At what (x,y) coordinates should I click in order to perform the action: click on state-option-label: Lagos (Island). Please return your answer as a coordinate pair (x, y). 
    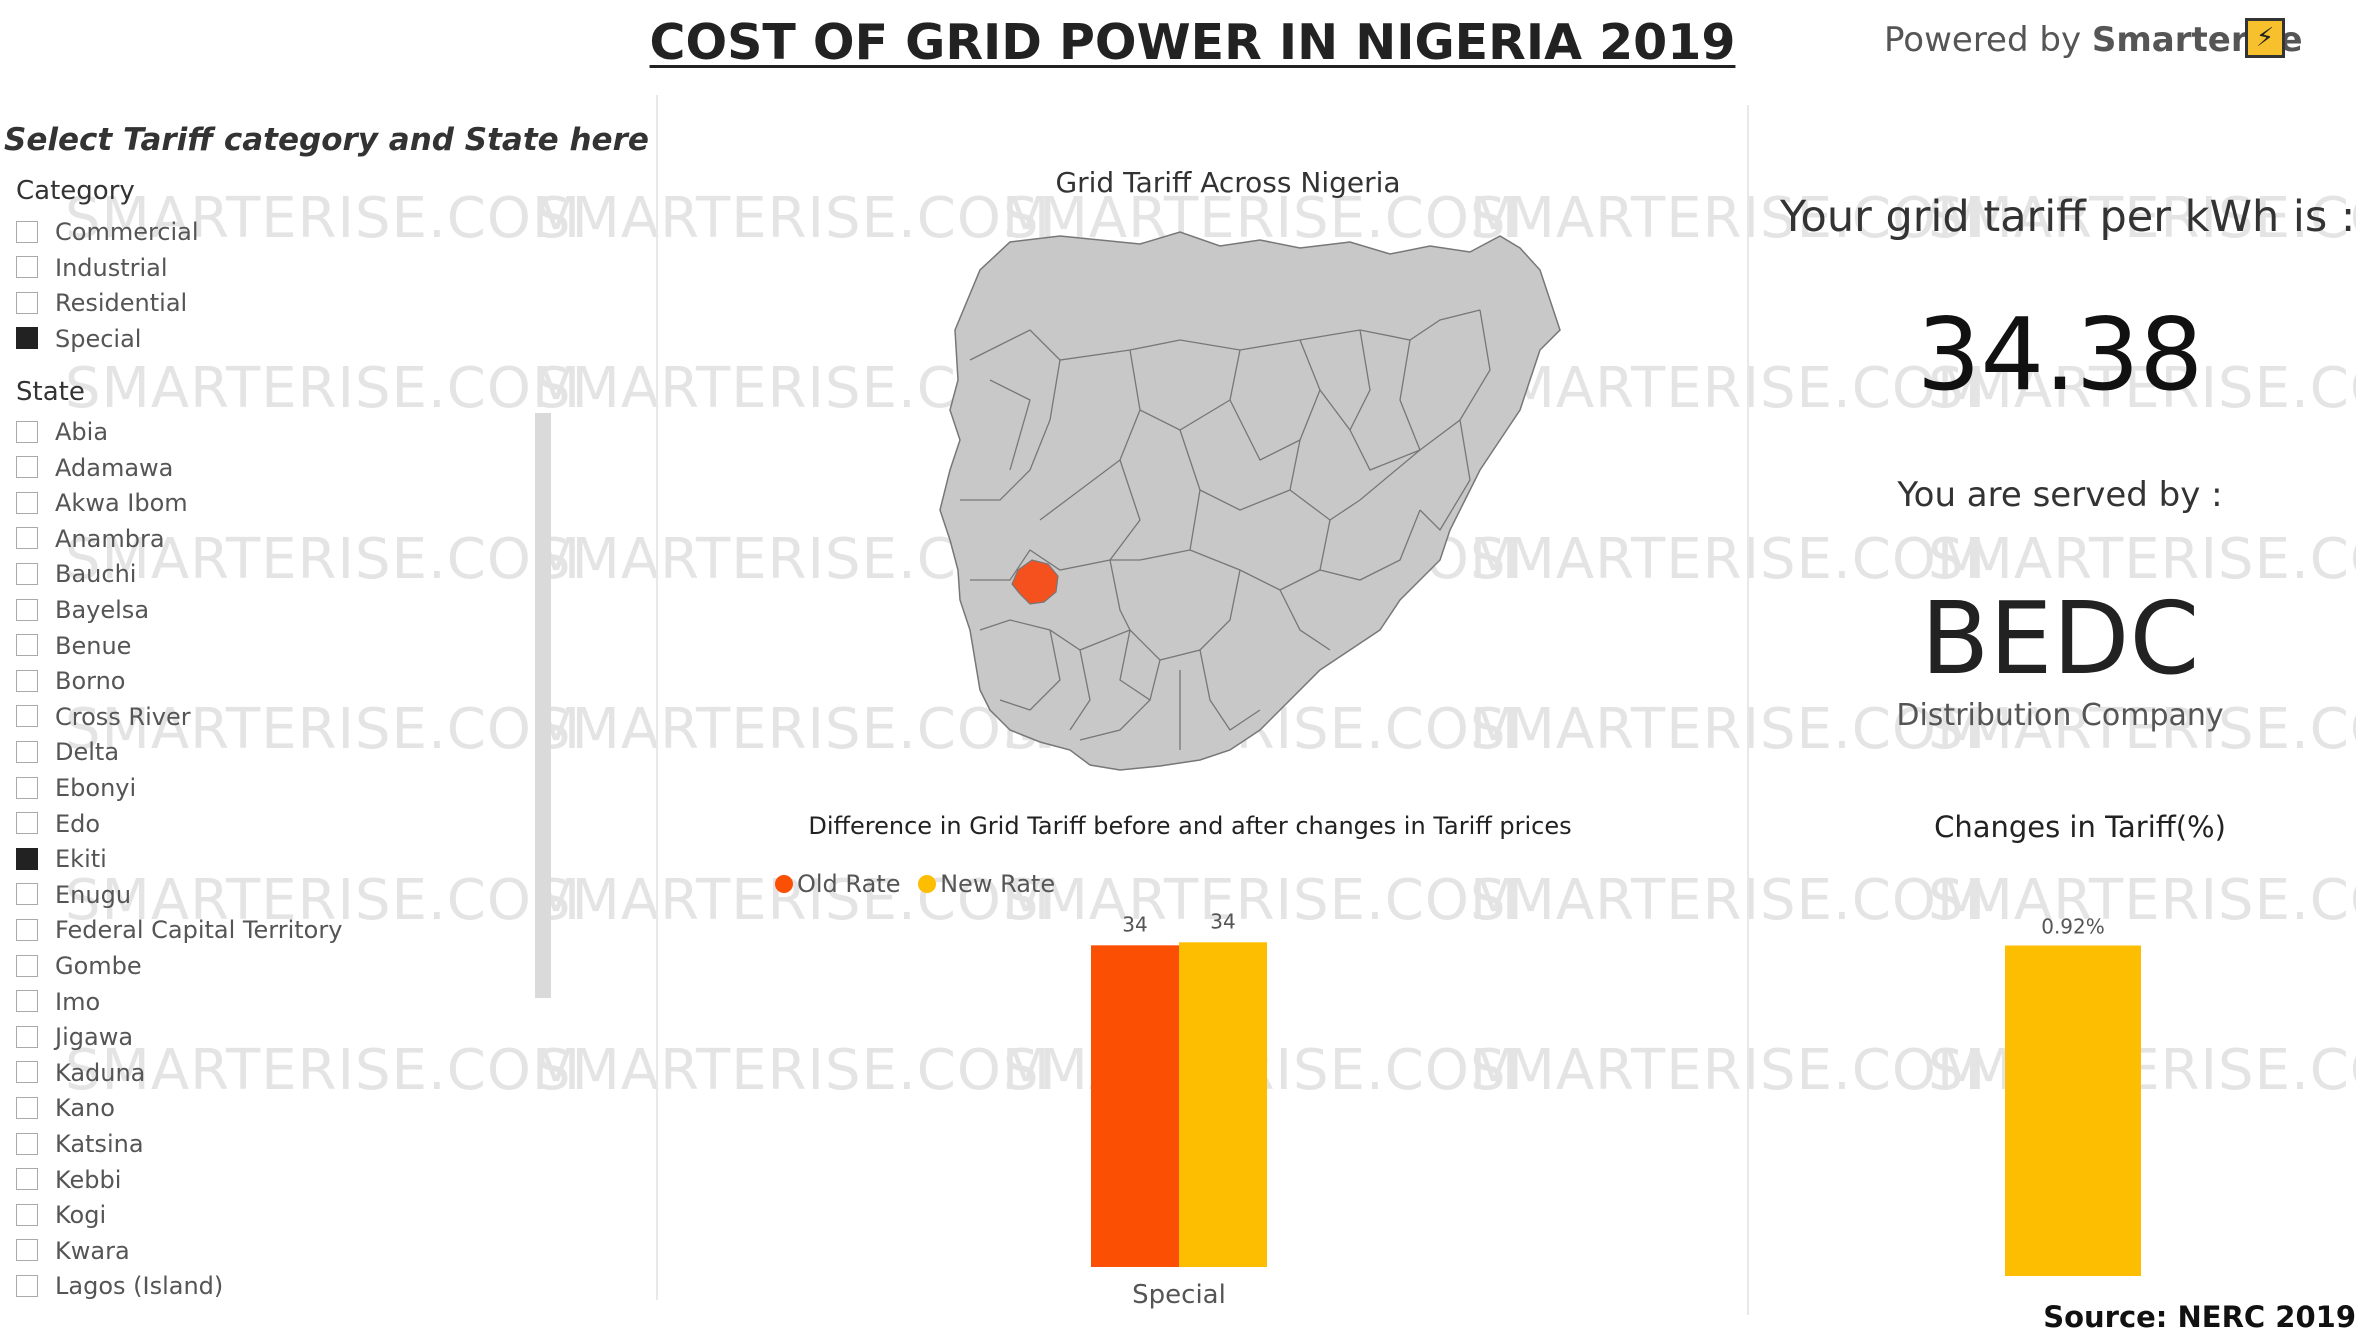
    Looking at the image, I should click on (139, 1286).